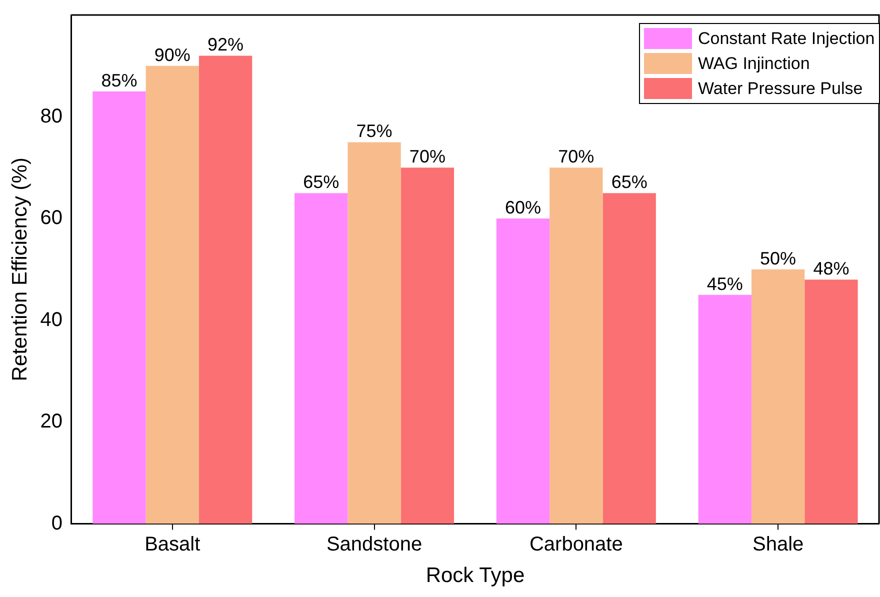  What do you see at coordinates (374, 544) in the screenshot?
I see `x-tick-label: Sandstone` at bounding box center [374, 544].